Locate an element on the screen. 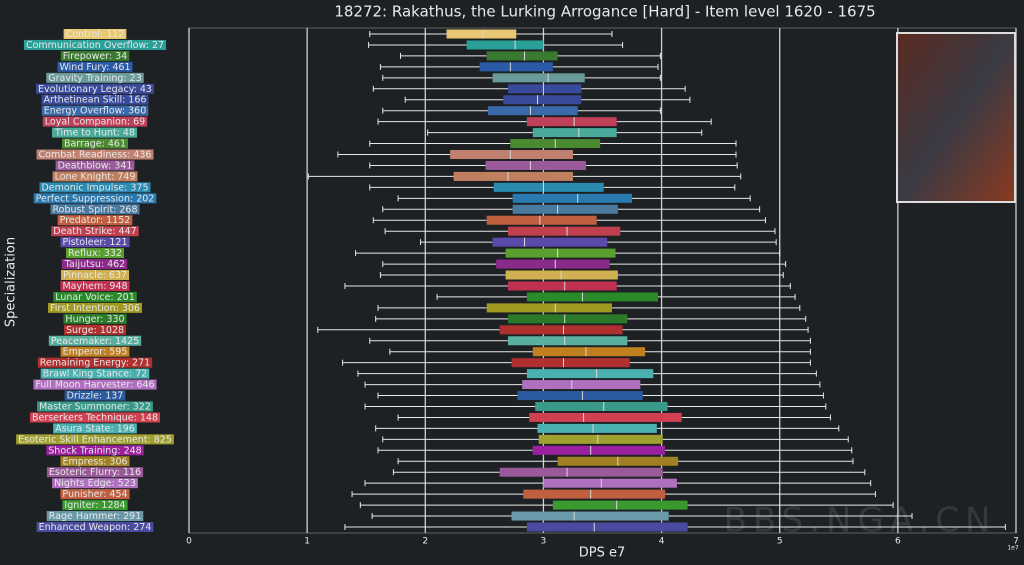 The image size is (1024, 565). category-label: Robust Spirit: 268 is located at coordinates (94, 209).